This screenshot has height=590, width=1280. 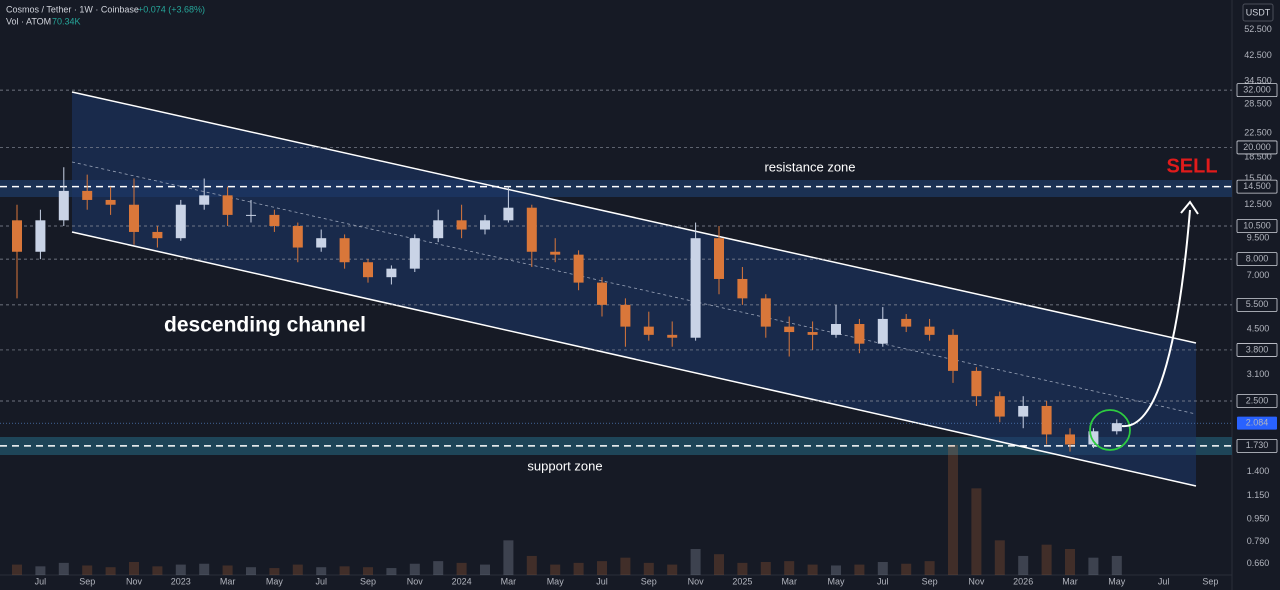 I want to click on level-label: 1.730, so click(x=1257, y=445).